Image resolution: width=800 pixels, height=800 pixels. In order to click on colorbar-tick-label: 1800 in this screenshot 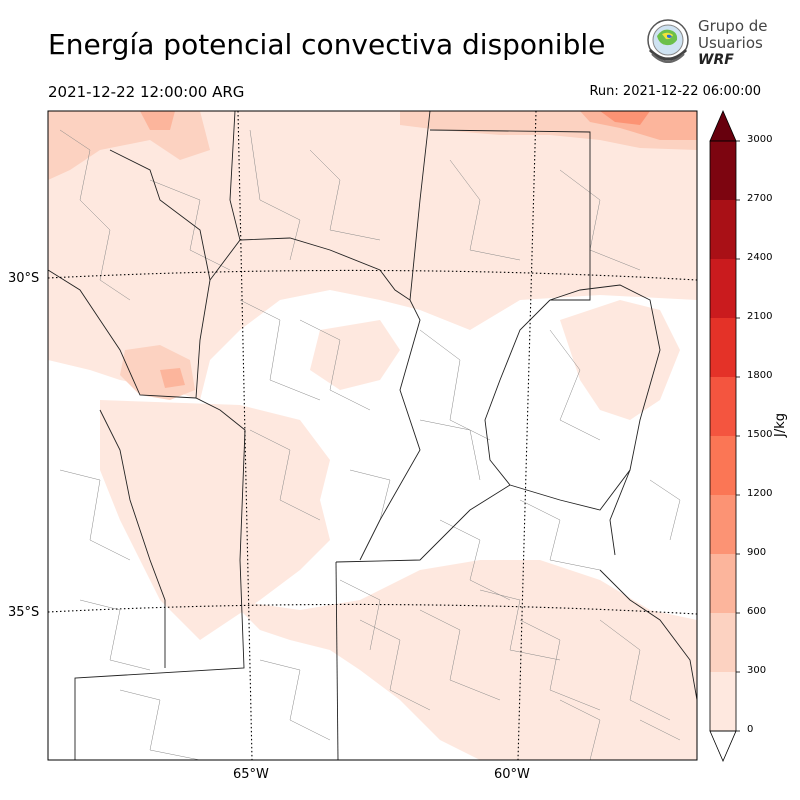, I will do `click(760, 375)`.